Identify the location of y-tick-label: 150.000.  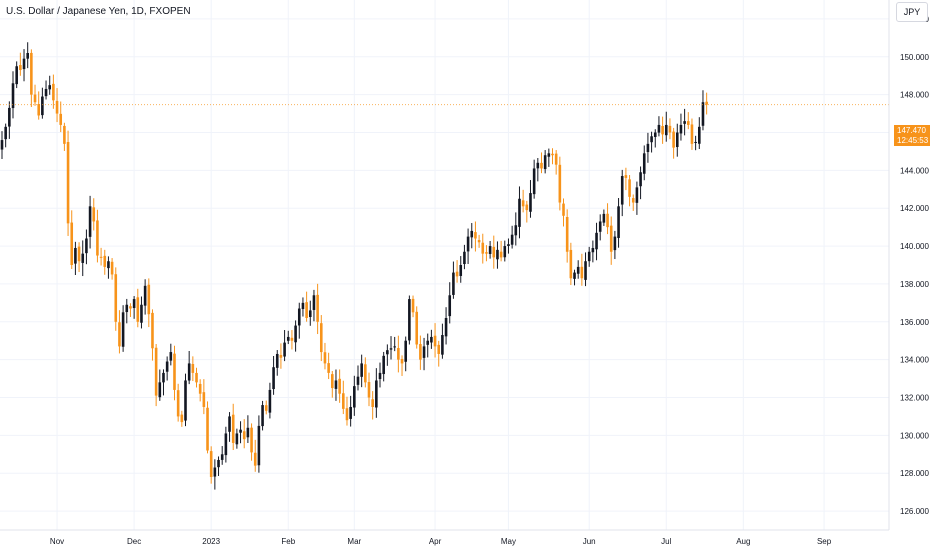
(914, 57).